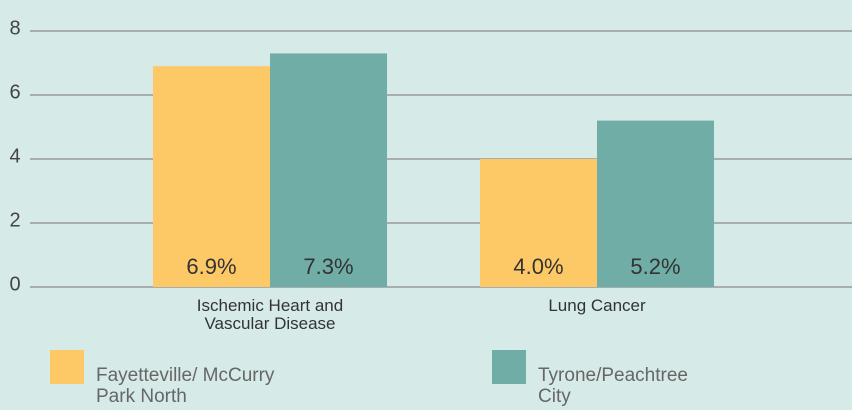 Image resolution: width=852 pixels, height=410 pixels. I want to click on legend-label: Tyrone/Peachtree City, so click(613, 386).